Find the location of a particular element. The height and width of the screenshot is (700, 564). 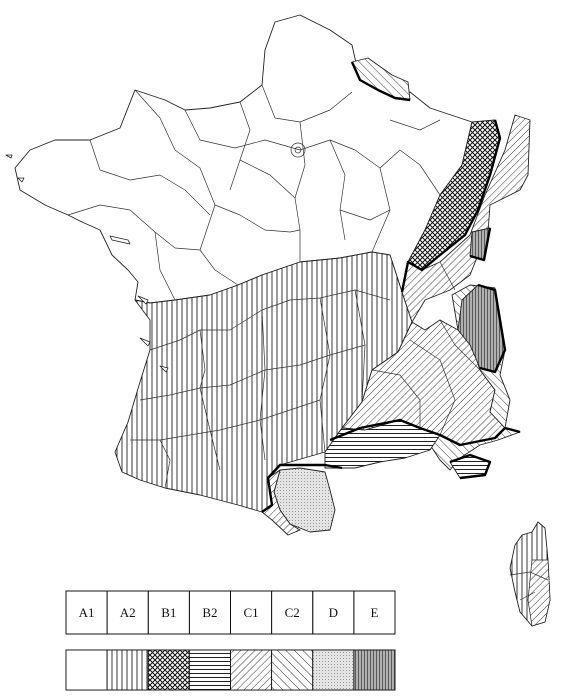

legend: A1 A2 B1 B2 C1 C2 D E is located at coordinates (230, 640).